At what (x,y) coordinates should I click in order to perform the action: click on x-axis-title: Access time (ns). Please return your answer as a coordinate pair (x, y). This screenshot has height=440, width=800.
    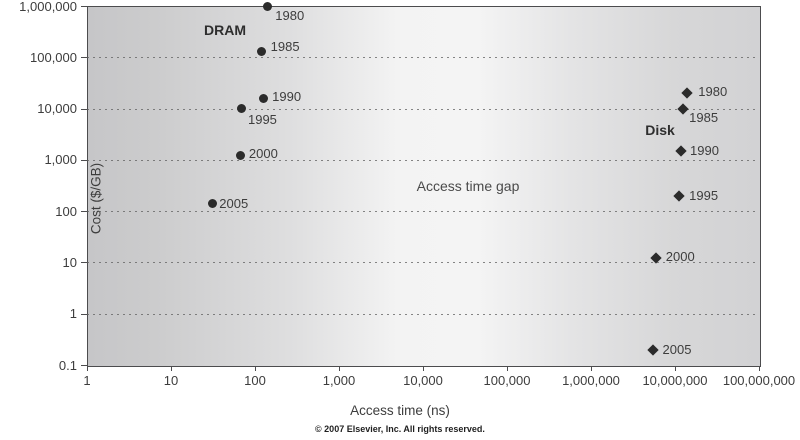
    Looking at the image, I should click on (400, 410).